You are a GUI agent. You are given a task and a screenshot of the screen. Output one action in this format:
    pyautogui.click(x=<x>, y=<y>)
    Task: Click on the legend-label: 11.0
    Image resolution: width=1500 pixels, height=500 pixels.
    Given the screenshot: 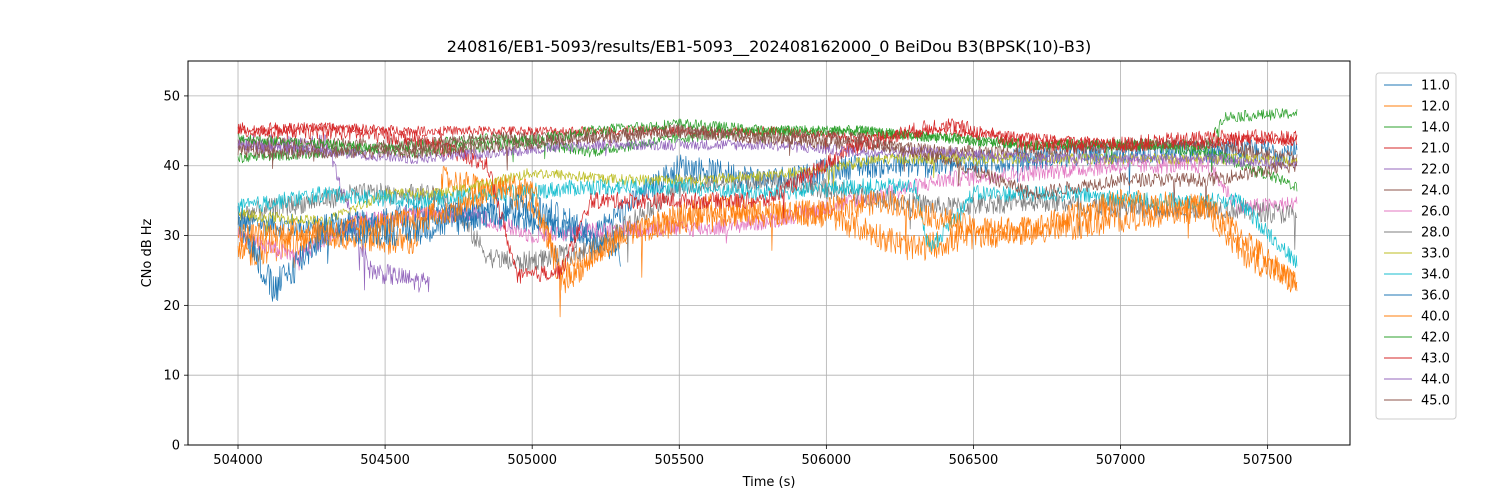 What is the action you would take?
    pyautogui.click(x=1435, y=86)
    